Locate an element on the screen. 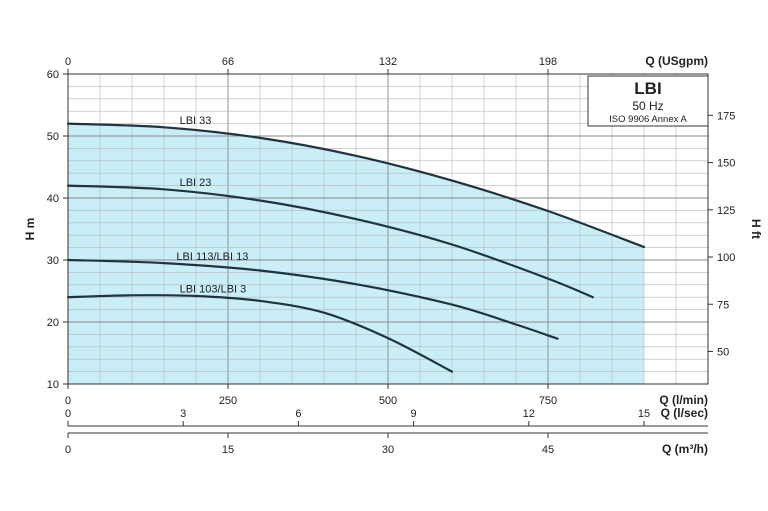 The width and height of the screenshot is (768, 511). right-axis-title: H ft is located at coordinates (756, 229).